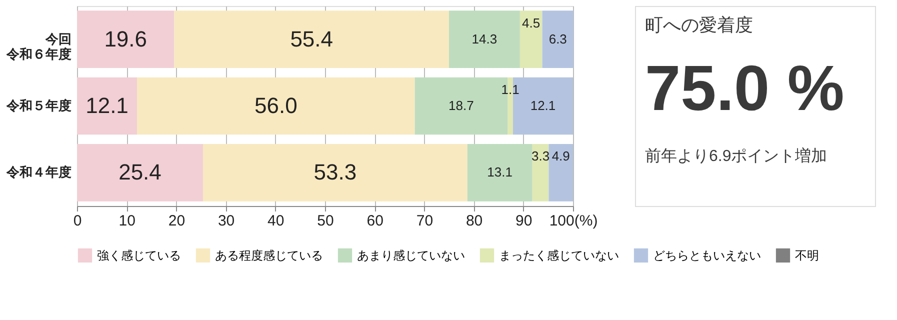 This screenshot has width=897, height=320. What do you see at coordinates (561, 156) in the screenshot?
I see `data-label: 4.9` at bounding box center [561, 156].